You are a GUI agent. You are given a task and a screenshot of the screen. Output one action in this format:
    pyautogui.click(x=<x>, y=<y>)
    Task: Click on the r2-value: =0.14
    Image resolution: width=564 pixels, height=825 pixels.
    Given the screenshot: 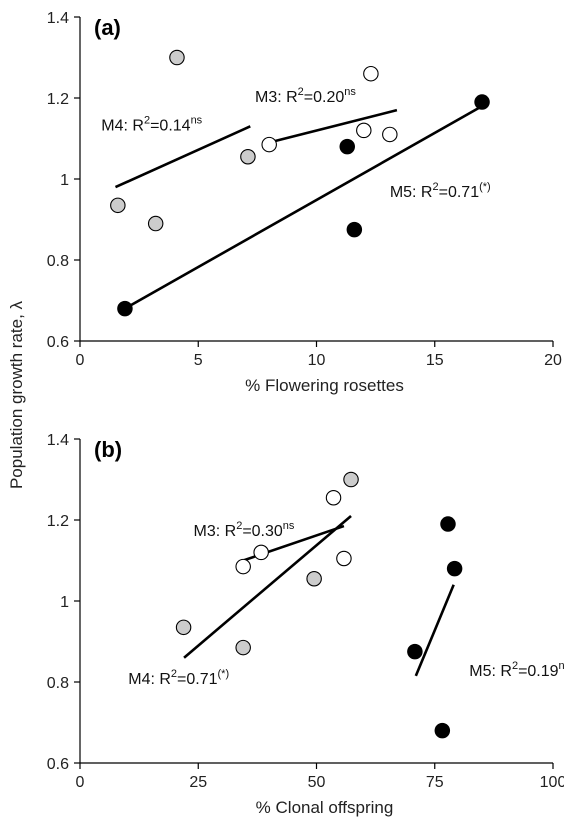 What is the action you would take?
    pyautogui.click(x=170, y=125)
    